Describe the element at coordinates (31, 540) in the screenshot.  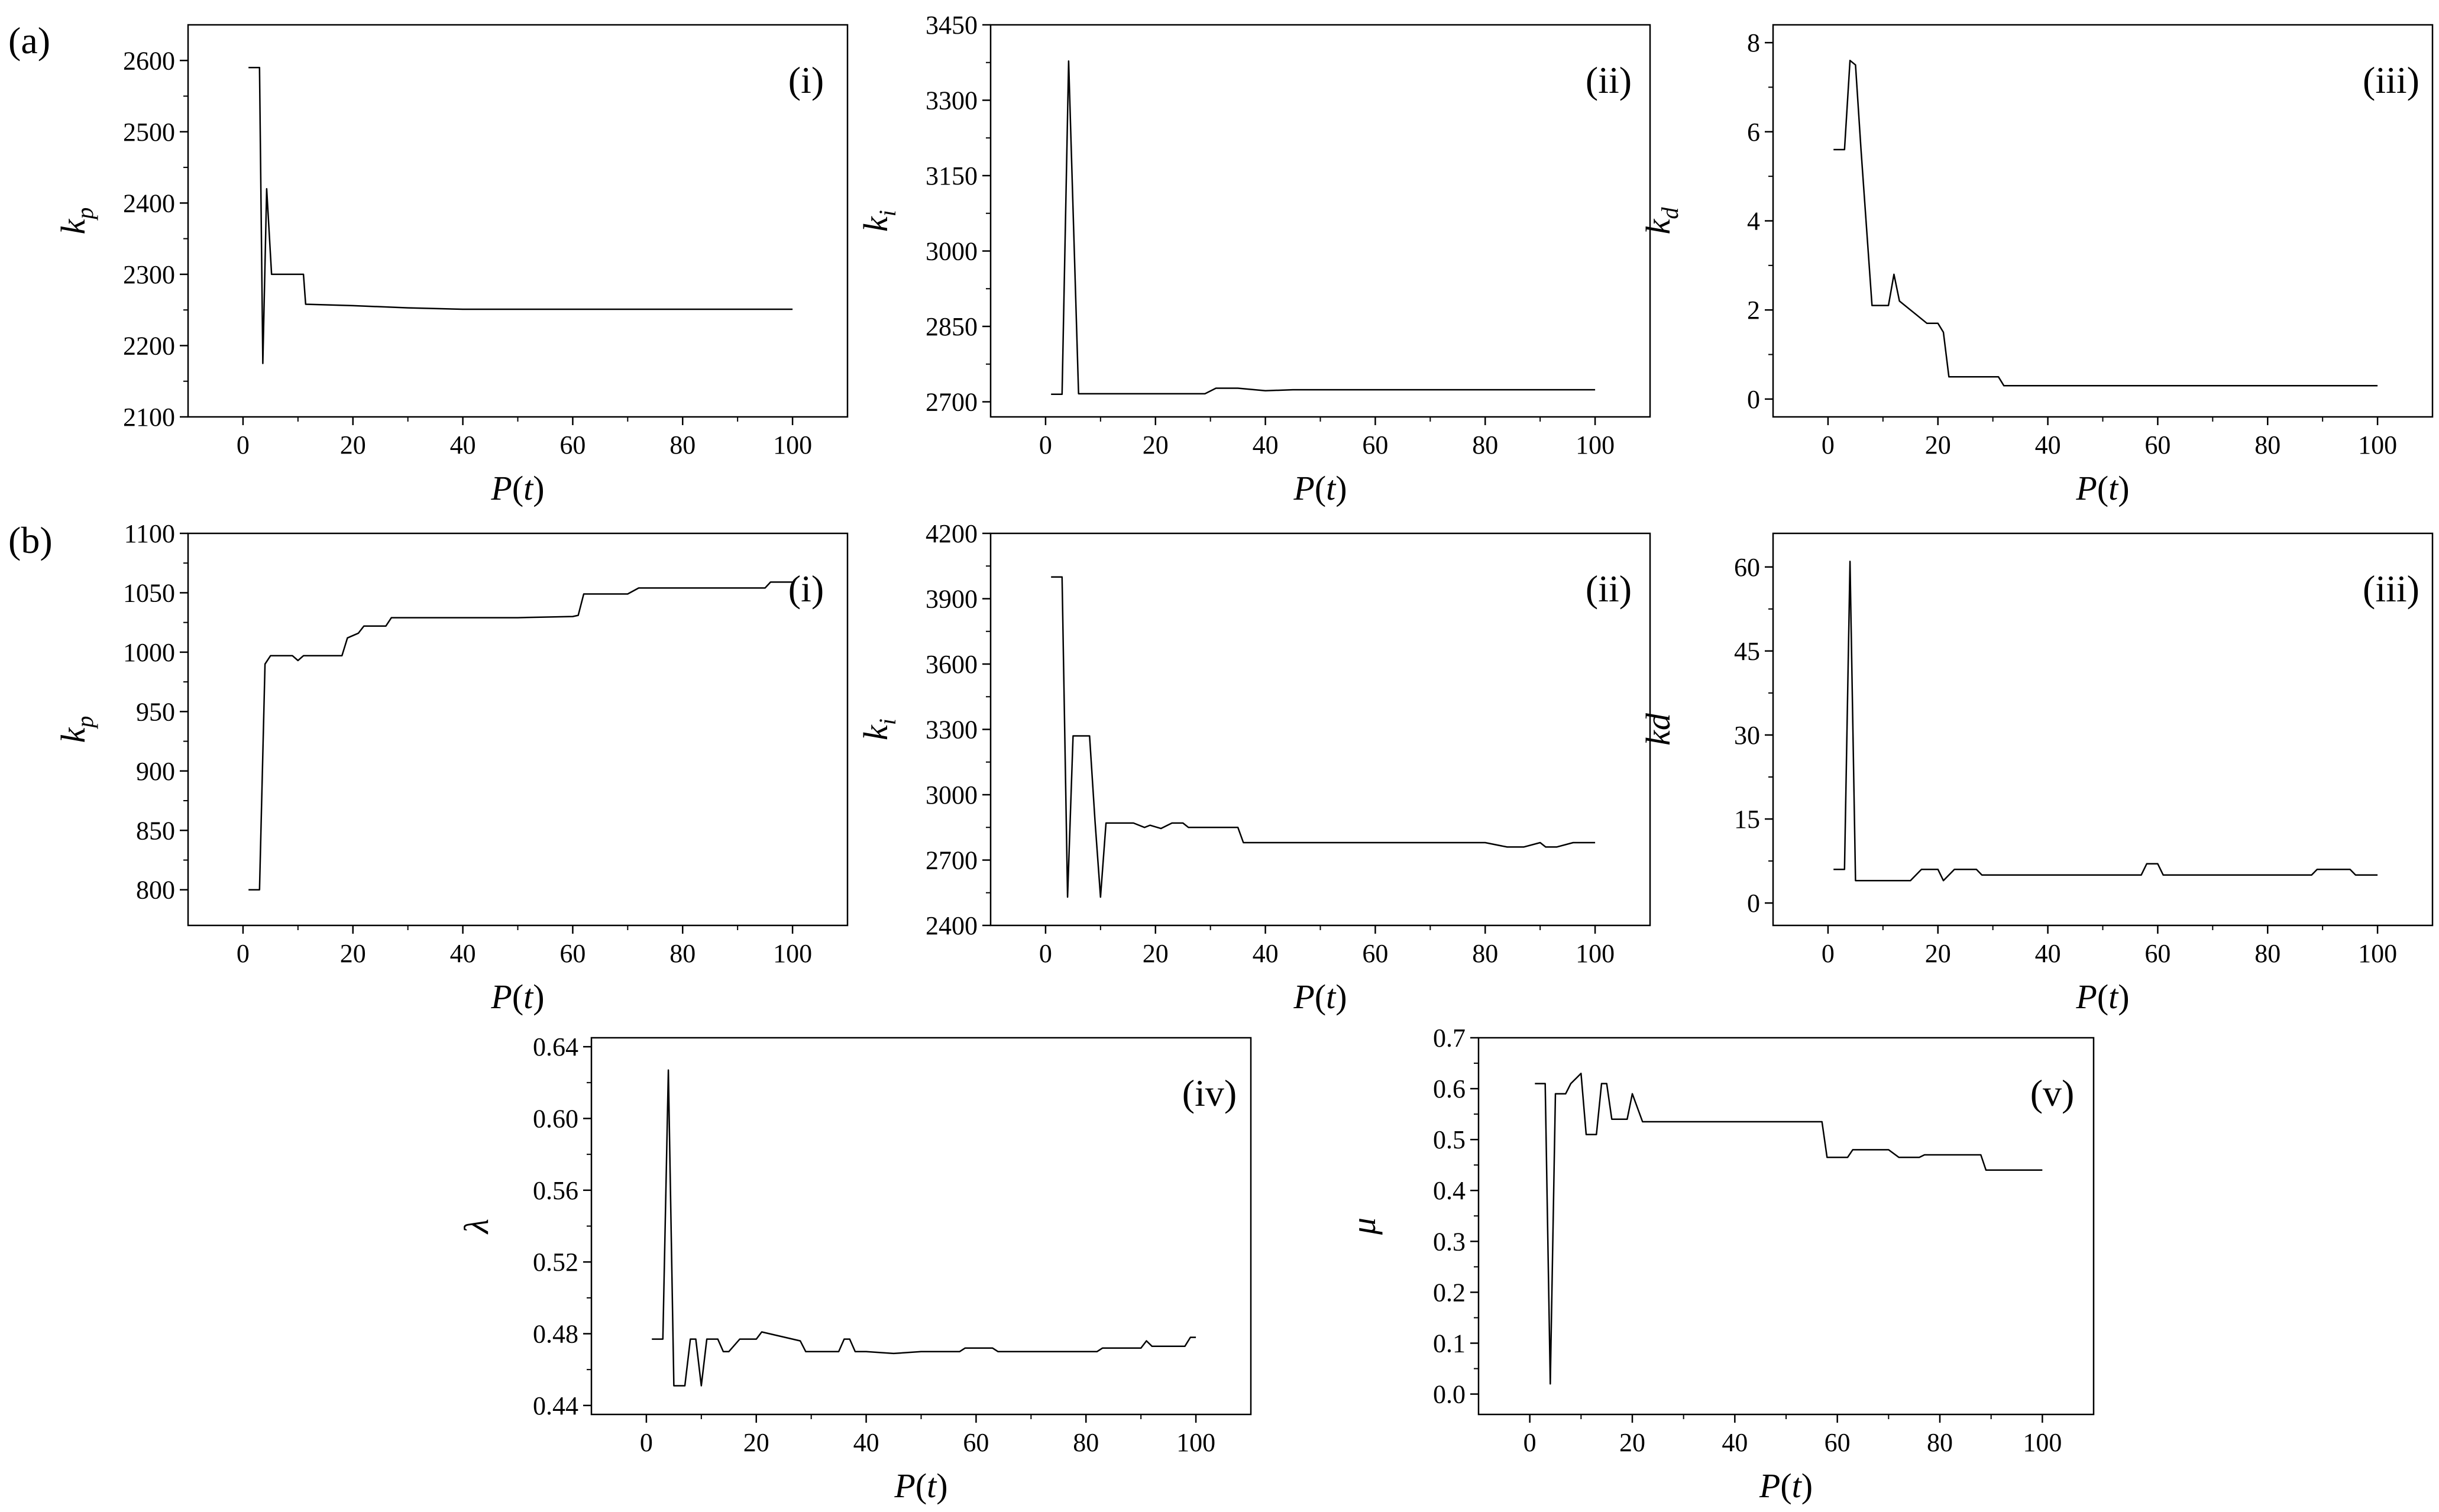
I see `row-label-b: (b)` at that location.